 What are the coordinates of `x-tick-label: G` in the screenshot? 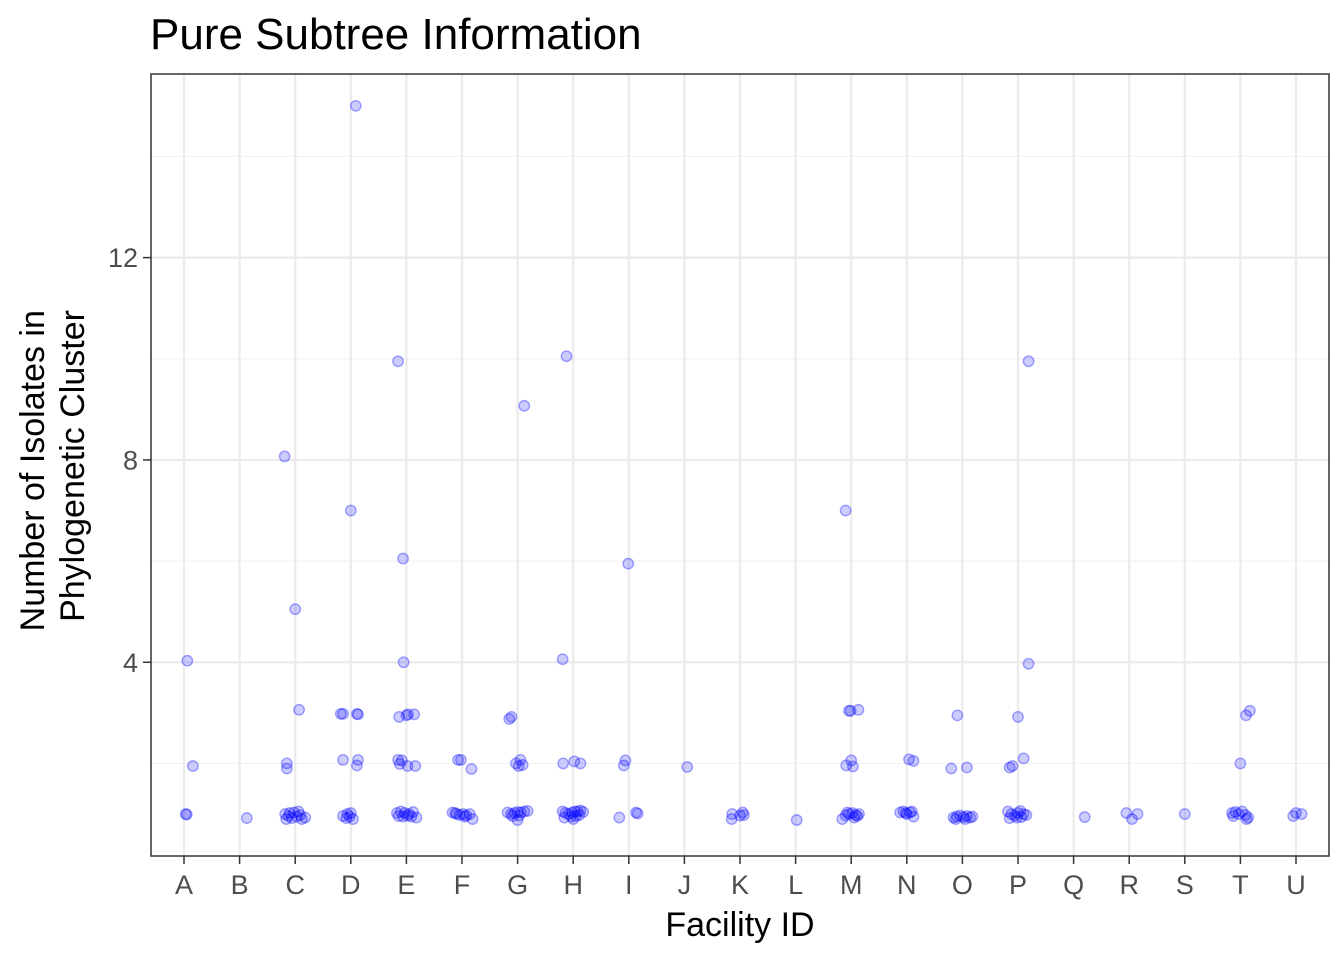 It's located at (517, 885).